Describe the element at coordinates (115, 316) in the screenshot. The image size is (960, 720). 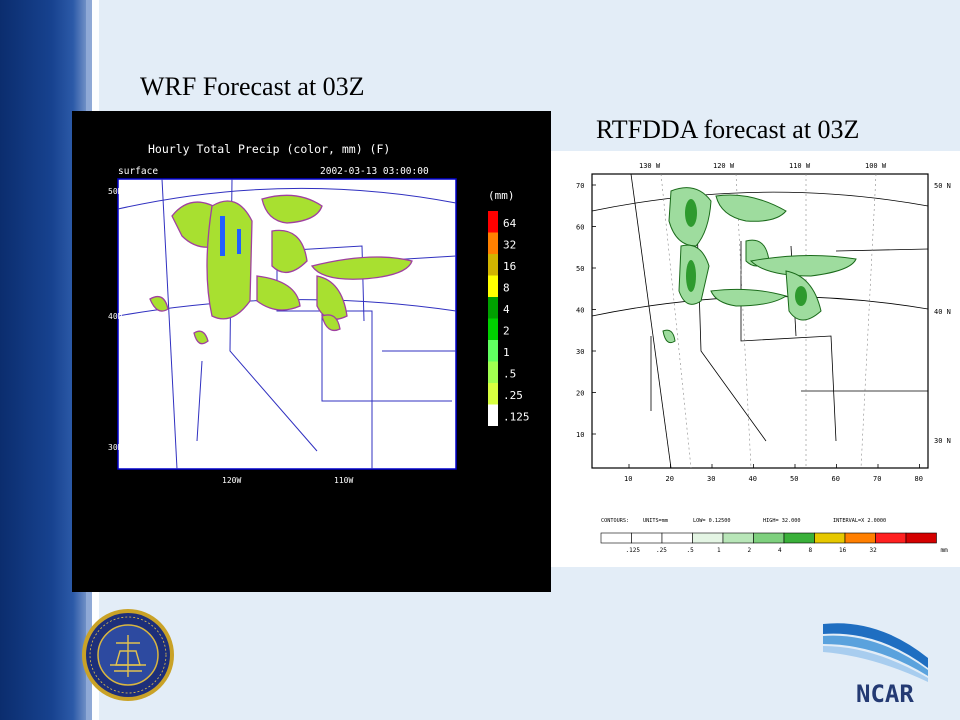
I see `wrf-lat-40: 40N` at that location.